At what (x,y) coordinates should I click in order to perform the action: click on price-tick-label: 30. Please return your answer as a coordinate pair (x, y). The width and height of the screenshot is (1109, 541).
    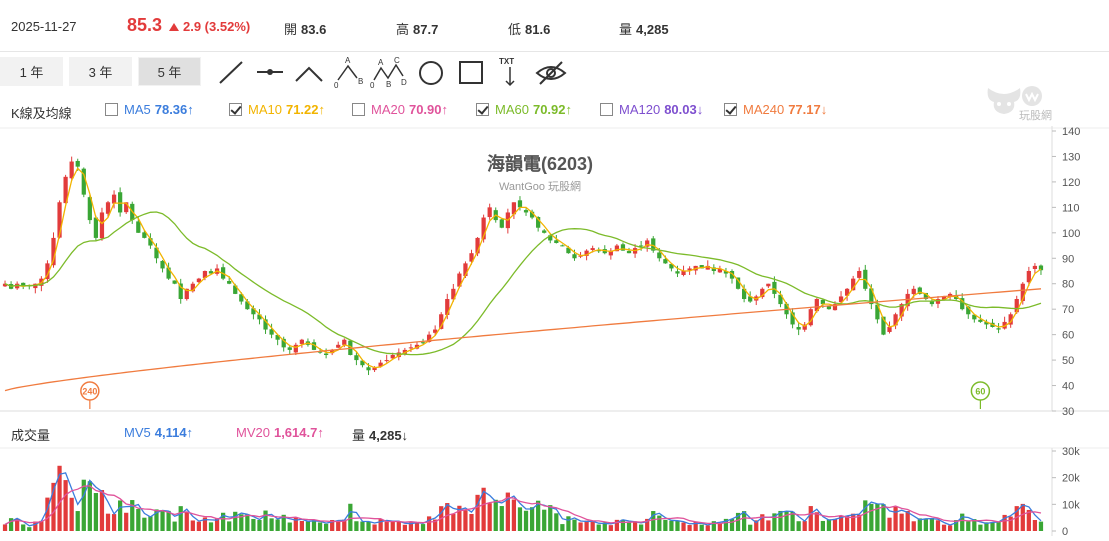
    Looking at the image, I should click on (1068, 412).